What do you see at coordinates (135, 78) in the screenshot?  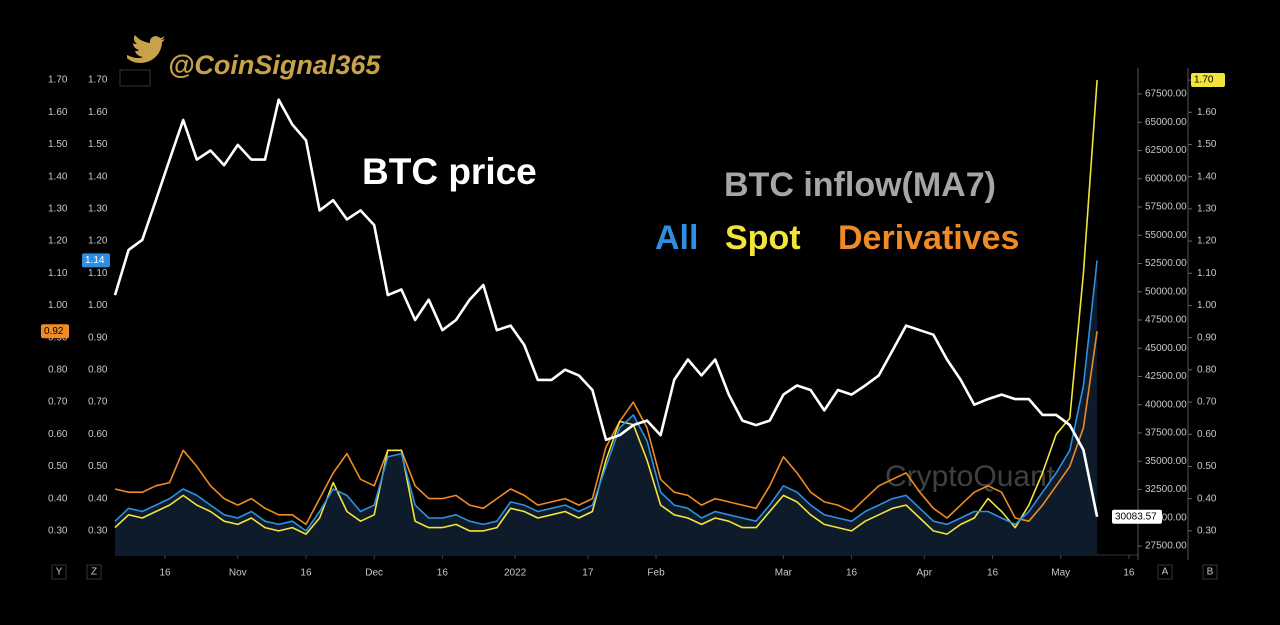 I see `toolbar-box` at bounding box center [135, 78].